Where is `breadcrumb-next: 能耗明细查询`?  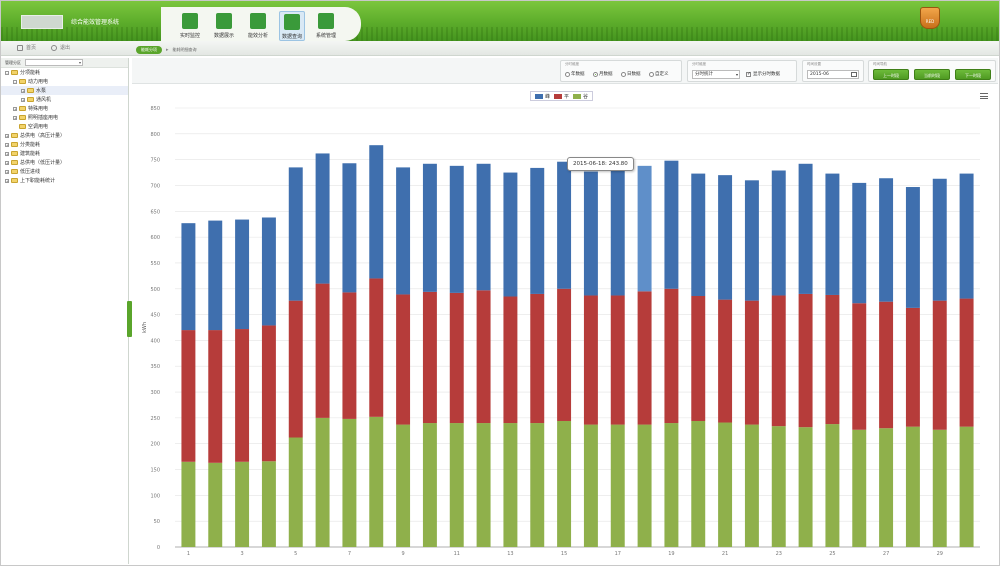 breadcrumb-next: 能耗明细查询 is located at coordinates (184, 49).